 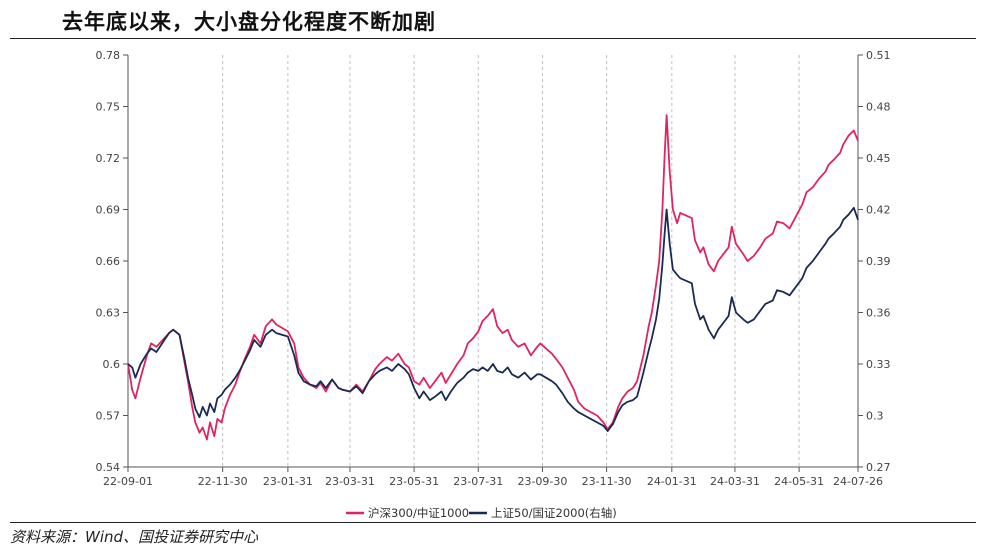 What do you see at coordinates (875, 416) in the screenshot?
I see `right-tick-label: 0.3` at bounding box center [875, 416].